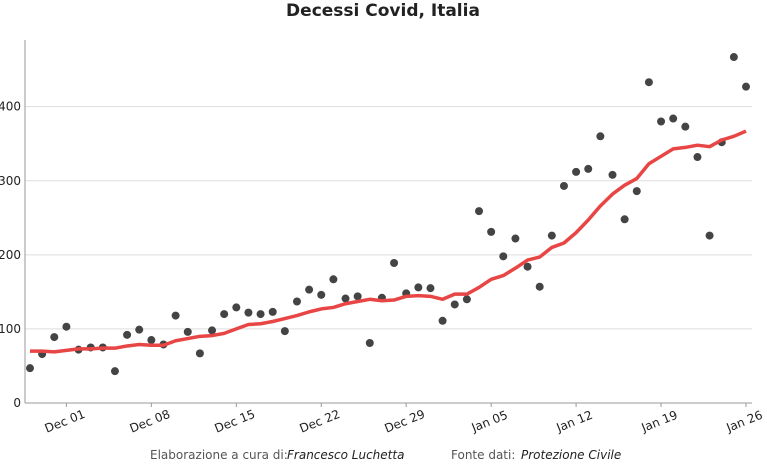  I want to click on credit-name: Francesco Luchetta, so click(345, 455).